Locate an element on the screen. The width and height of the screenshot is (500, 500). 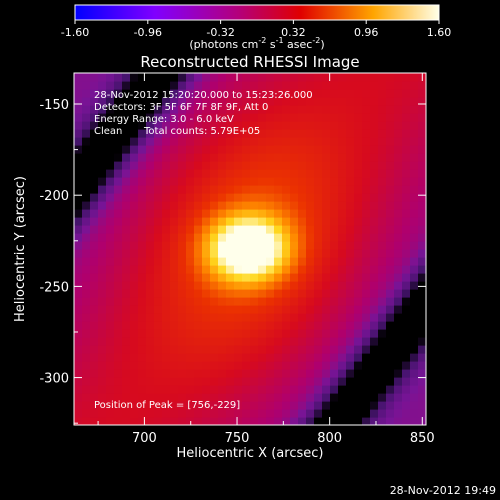
colorbar-tick-label: -1.60 is located at coordinates (75, 32).